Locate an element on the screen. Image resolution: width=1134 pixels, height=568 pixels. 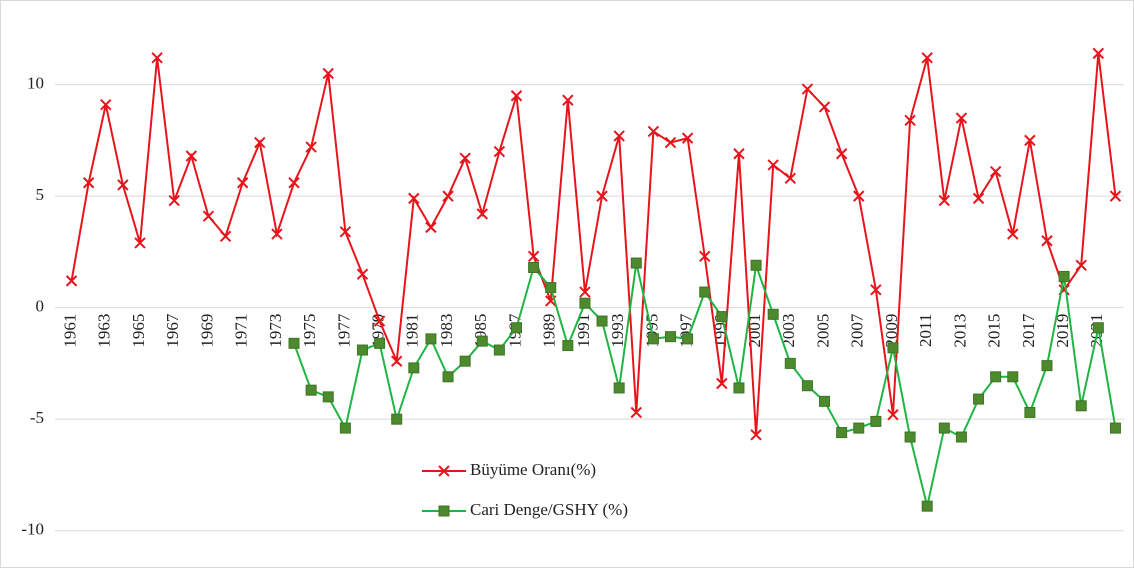
x-tick-label: 2013 is located at coordinates (959, 331).